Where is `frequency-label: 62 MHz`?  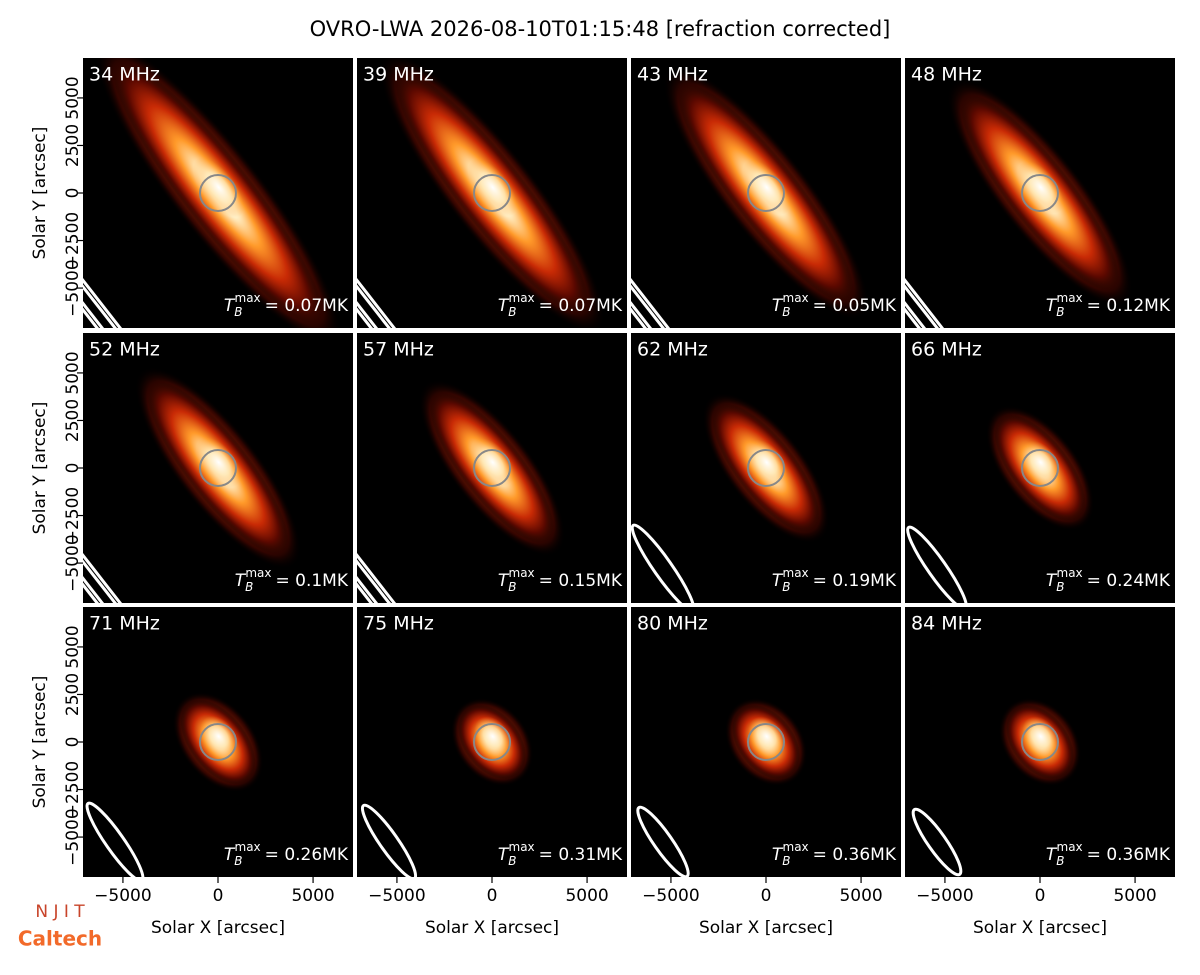 frequency-label: 62 MHz is located at coordinates (672, 350).